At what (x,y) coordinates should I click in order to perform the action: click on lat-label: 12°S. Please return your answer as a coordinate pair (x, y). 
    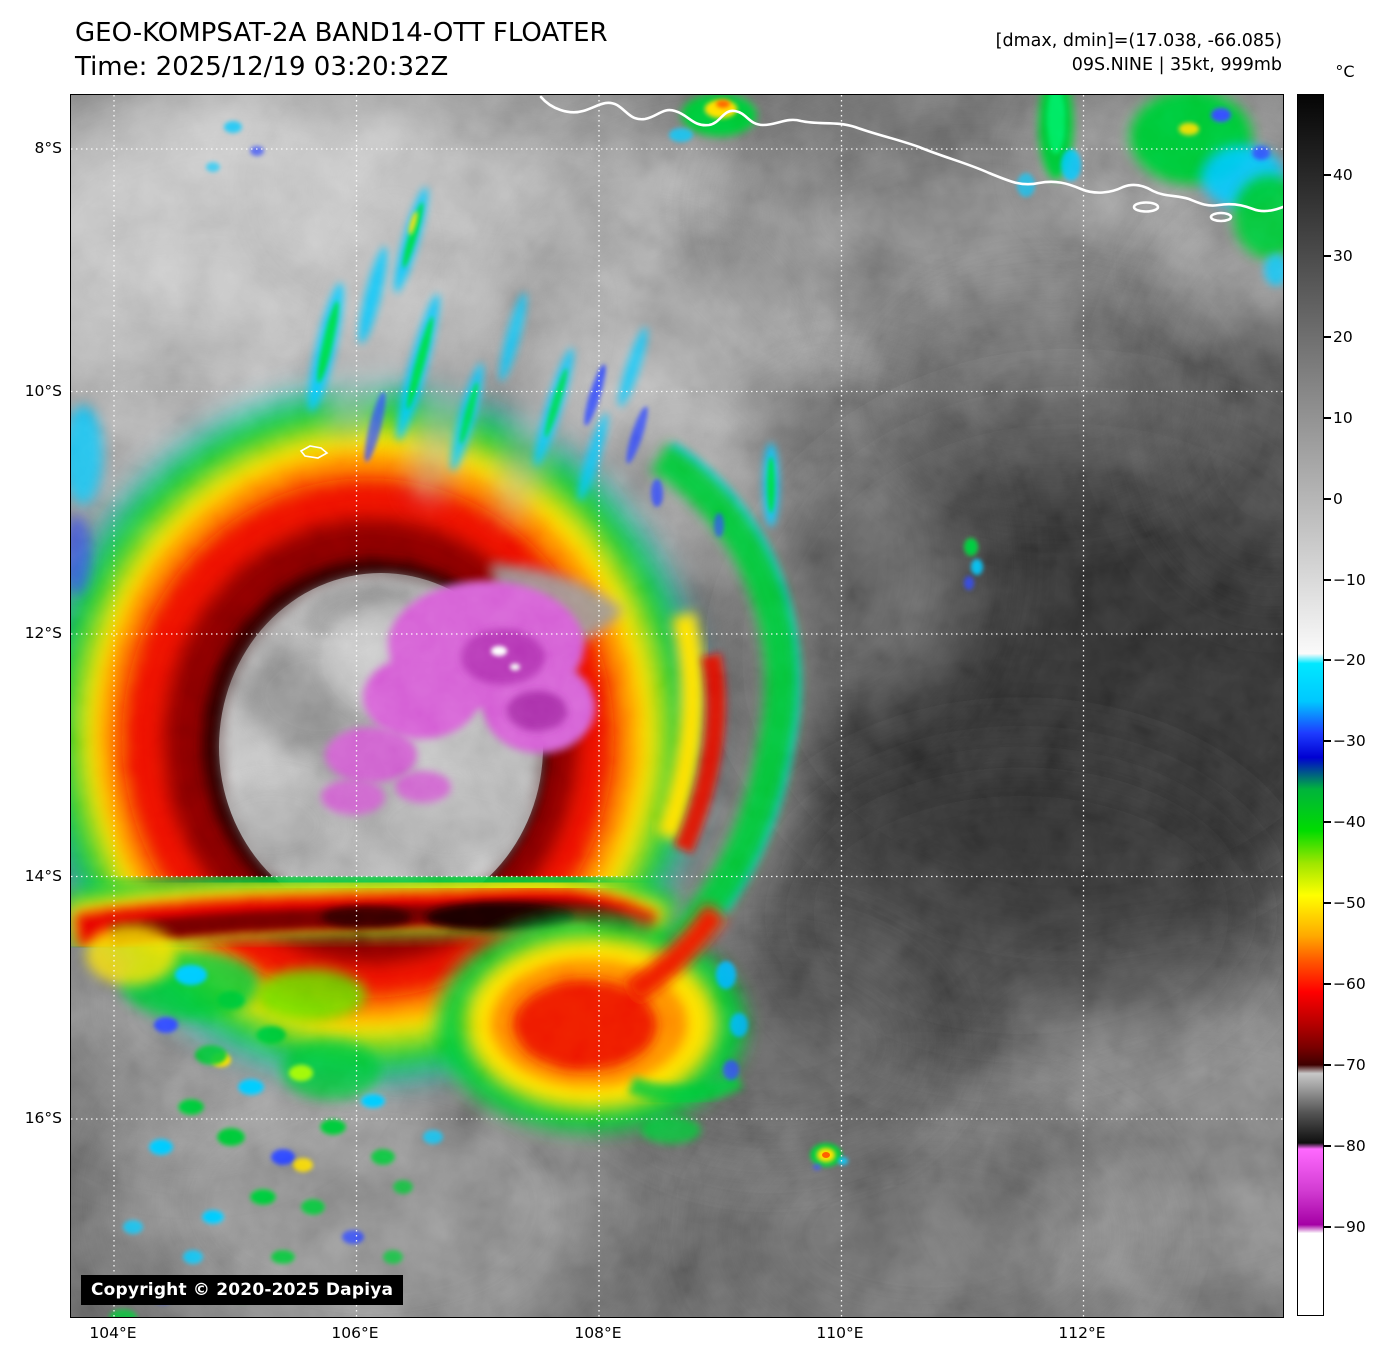
    Looking at the image, I should click on (43, 633).